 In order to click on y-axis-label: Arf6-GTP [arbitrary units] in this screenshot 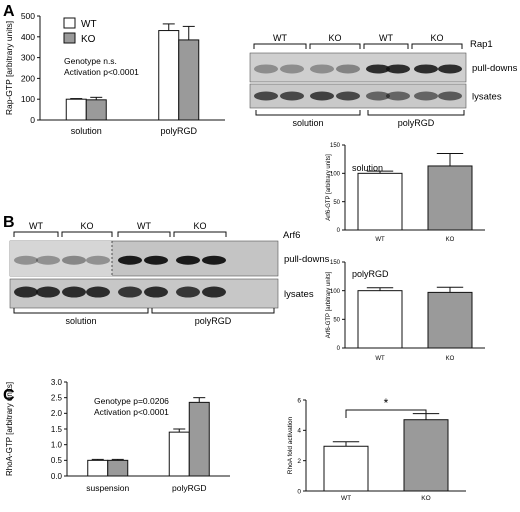, I will do `click(329, 187)`.